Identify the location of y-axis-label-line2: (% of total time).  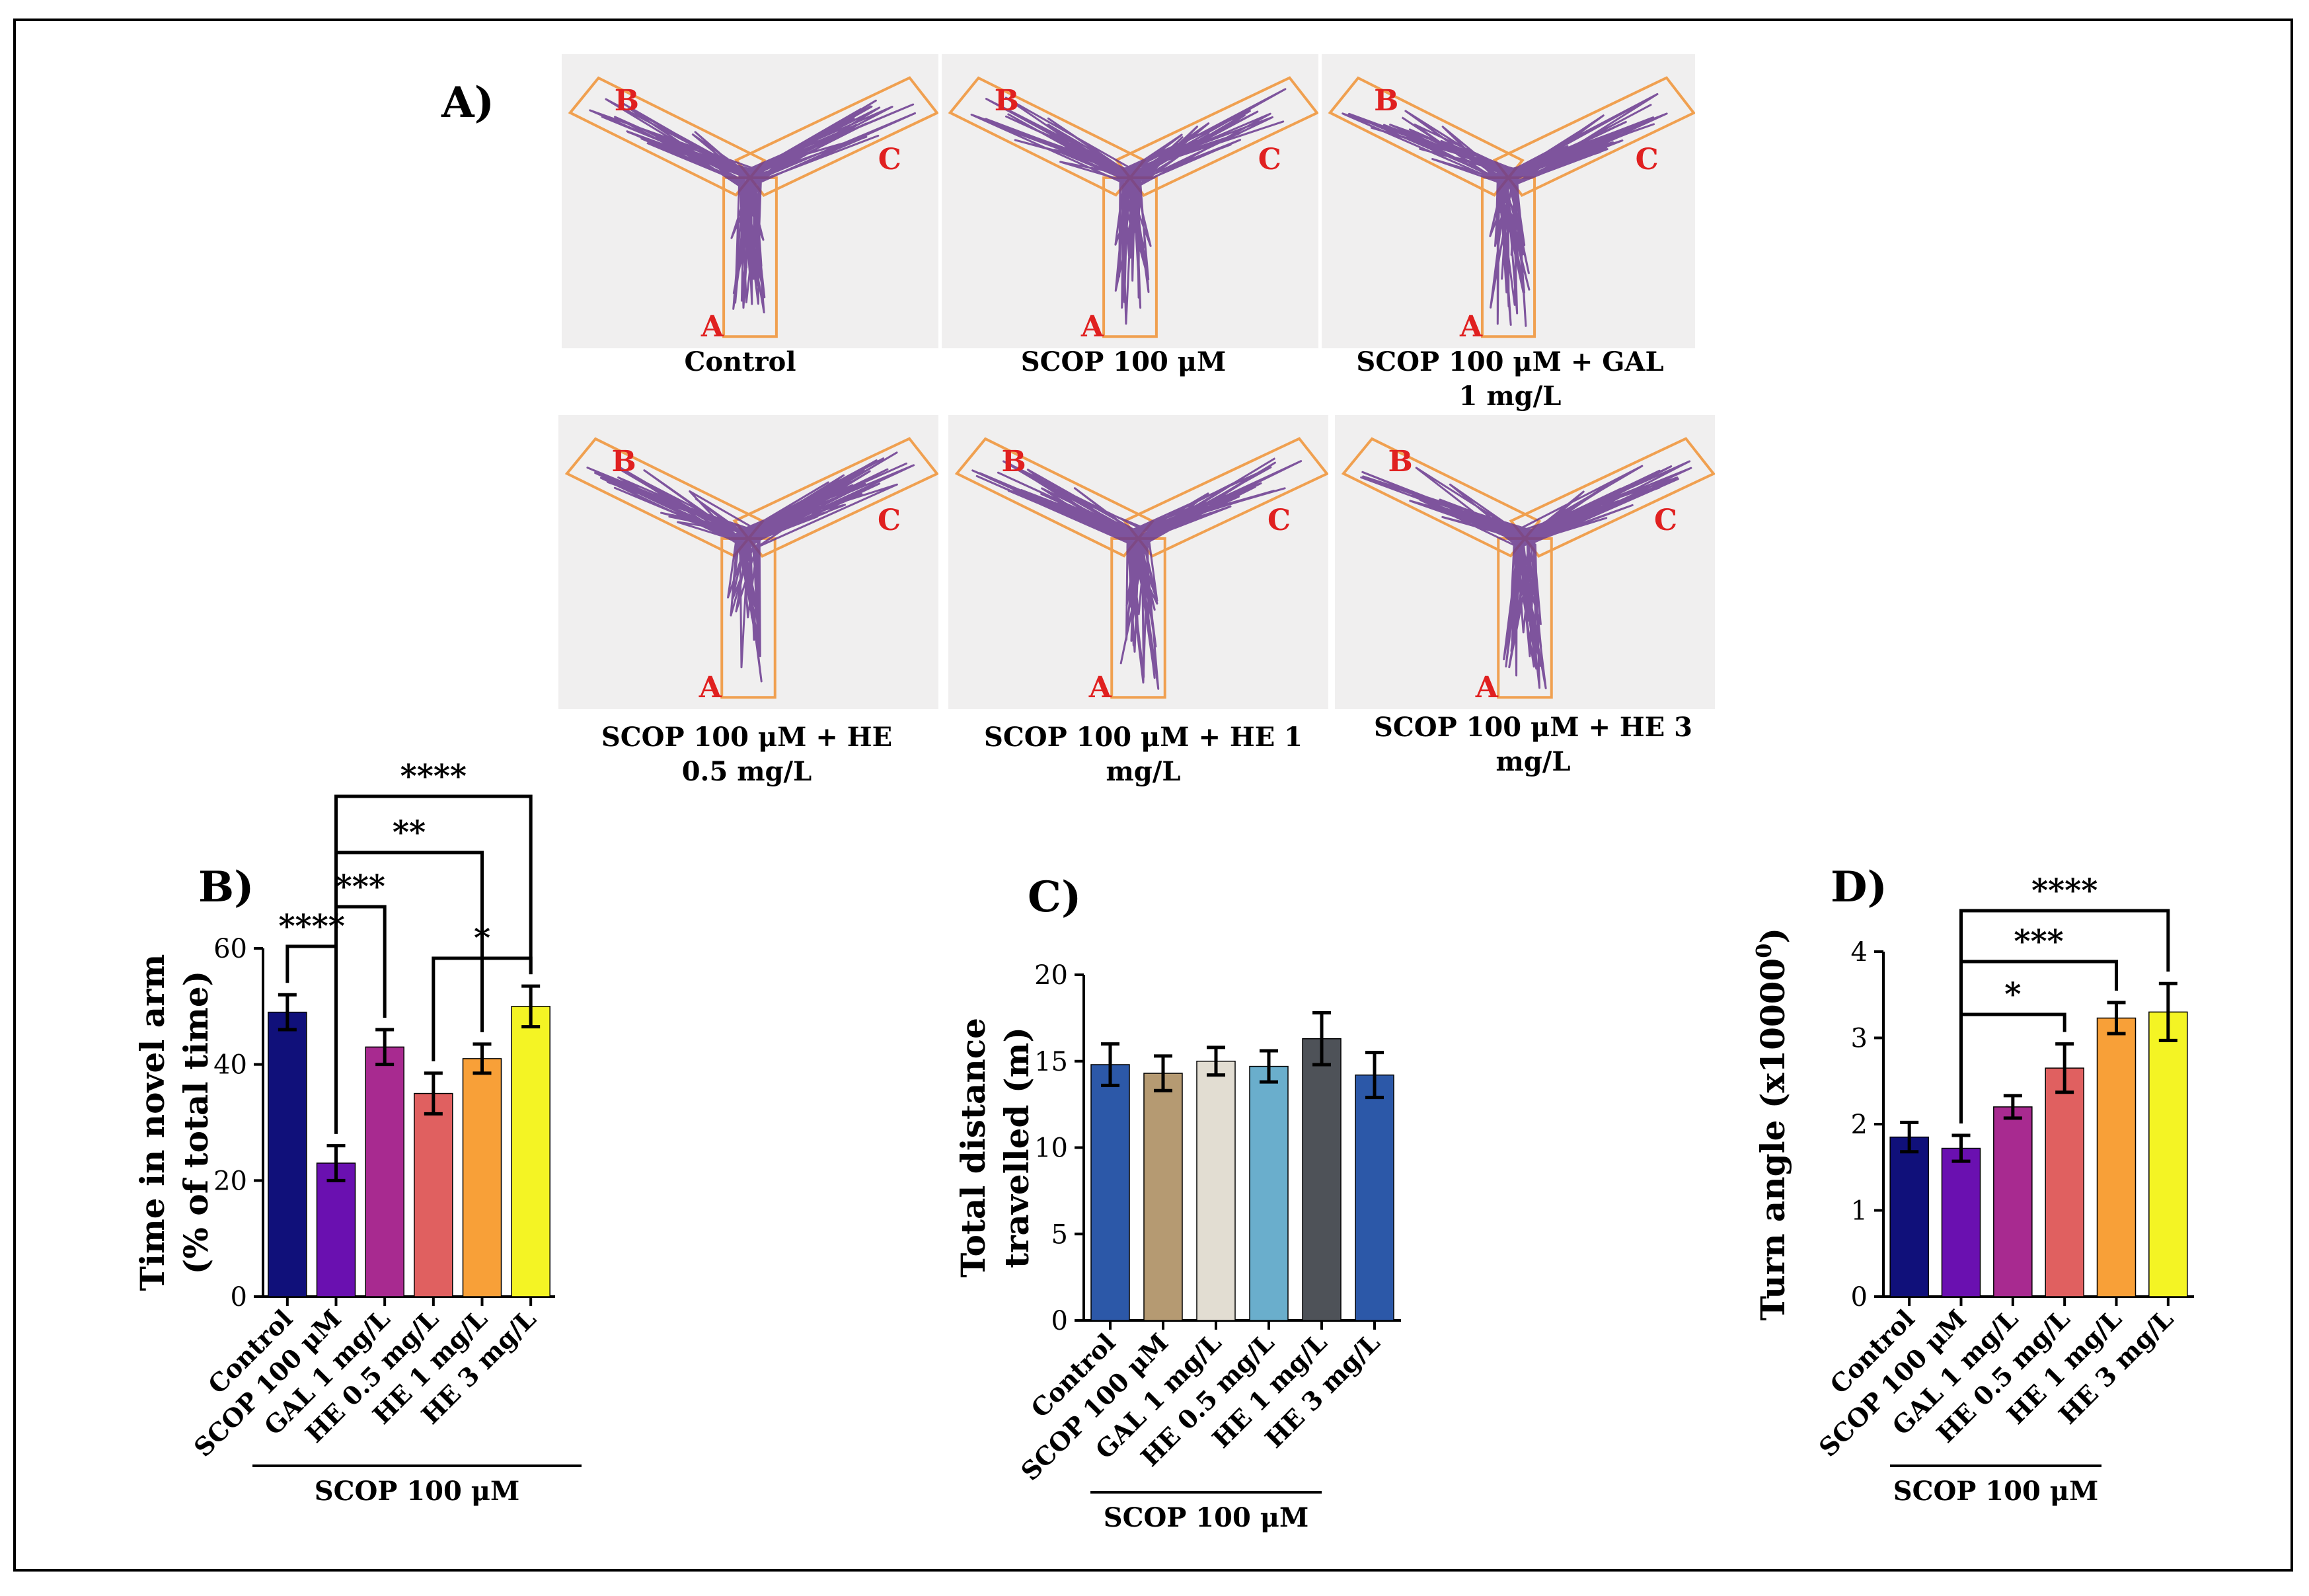
(195, 1123).